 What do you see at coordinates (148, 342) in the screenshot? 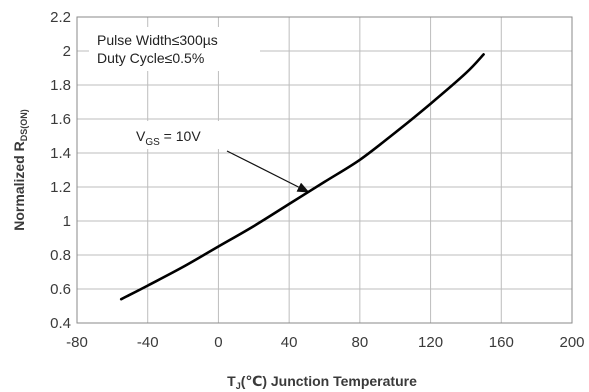
I see `x-tick-label: -40` at bounding box center [148, 342].